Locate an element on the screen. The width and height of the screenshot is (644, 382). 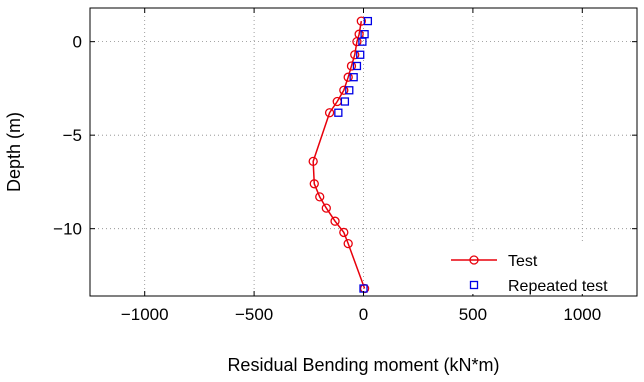
y-tick-label: 0 is located at coordinates (77, 42).